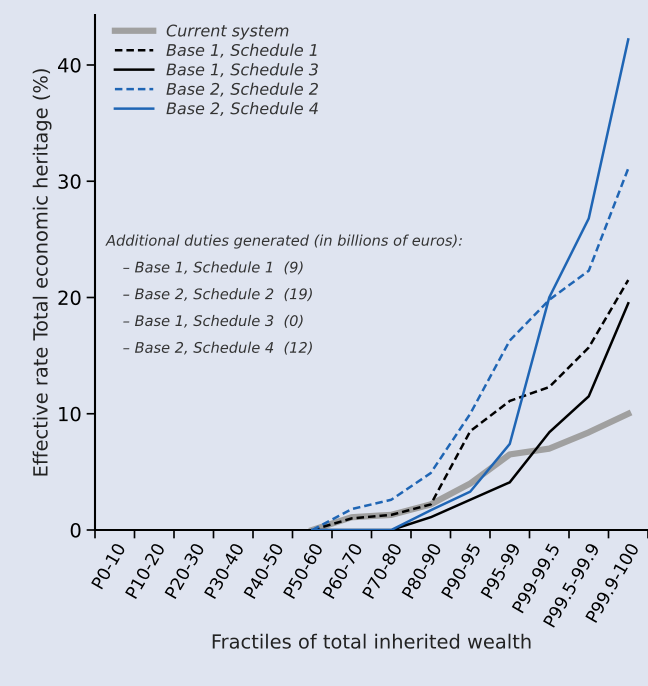 This screenshot has height=686, width=648. Describe the element at coordinates (69, 65) in the screenshot. I see `y-tick-label: 40` at that location.